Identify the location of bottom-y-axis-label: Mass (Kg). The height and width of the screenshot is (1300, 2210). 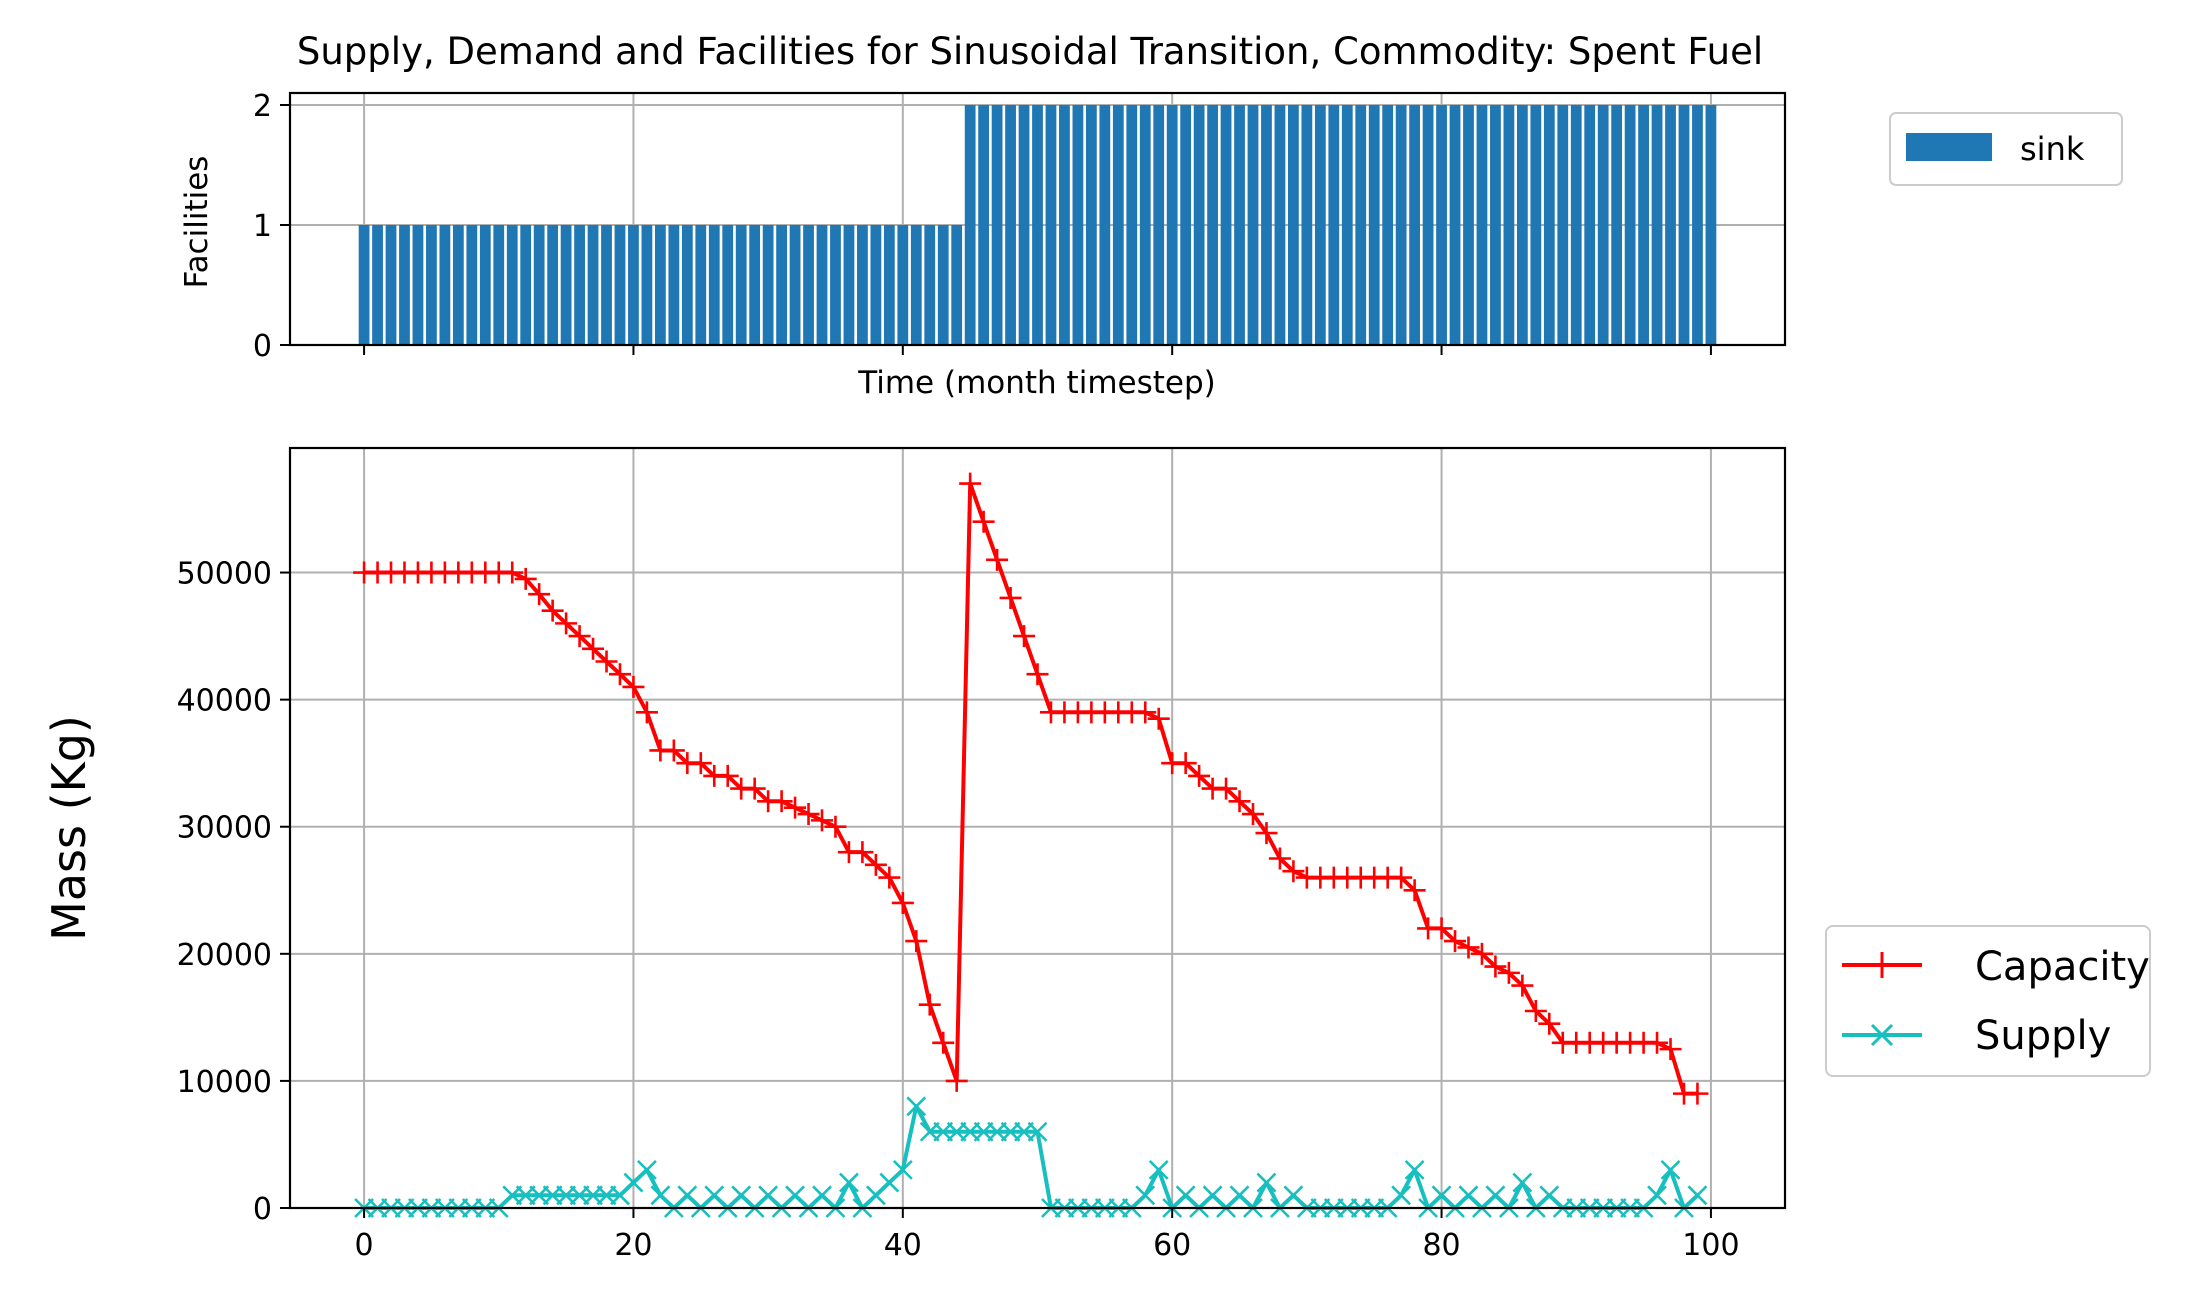
(69, 828).